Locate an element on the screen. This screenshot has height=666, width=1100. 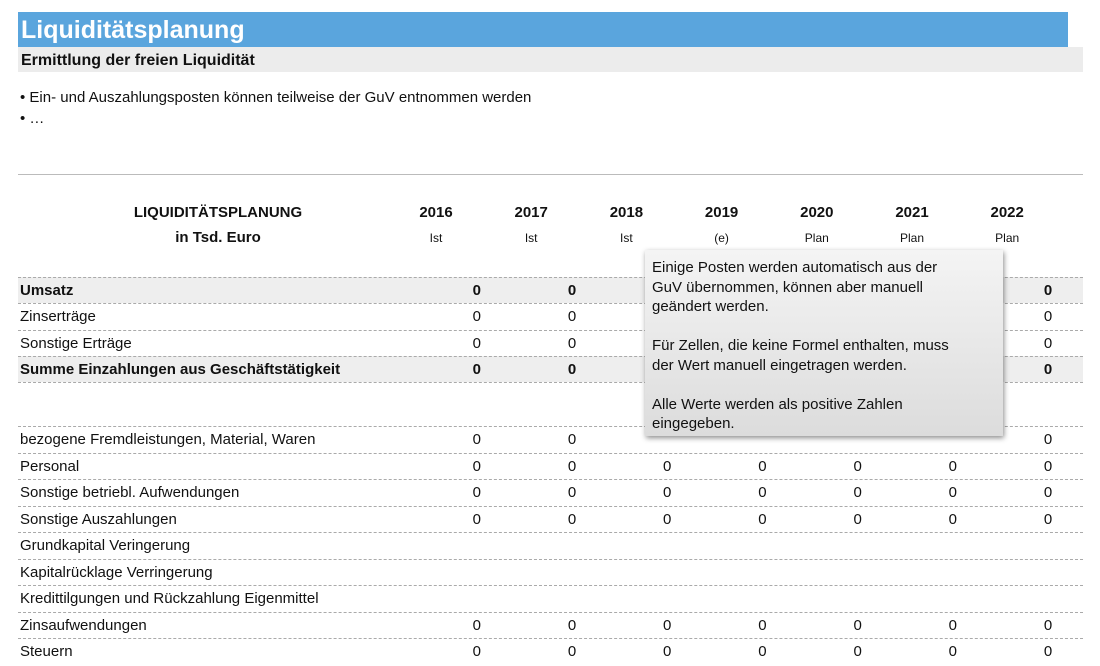
column-year: 2016 is located at coordinates (436, 212).